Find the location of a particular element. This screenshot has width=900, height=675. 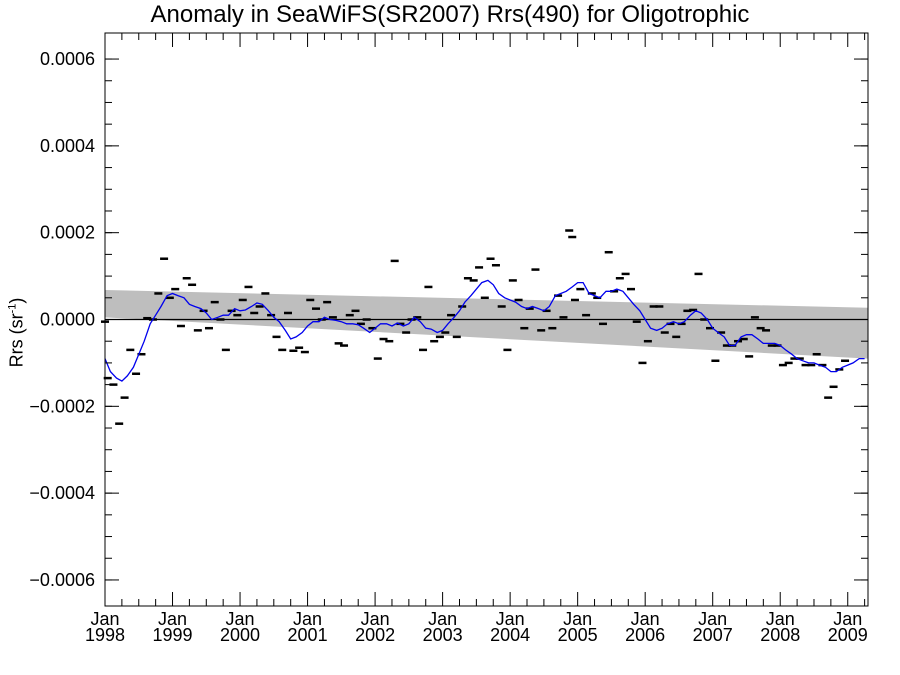

running-mean-path is located at coordinates (484, 330).